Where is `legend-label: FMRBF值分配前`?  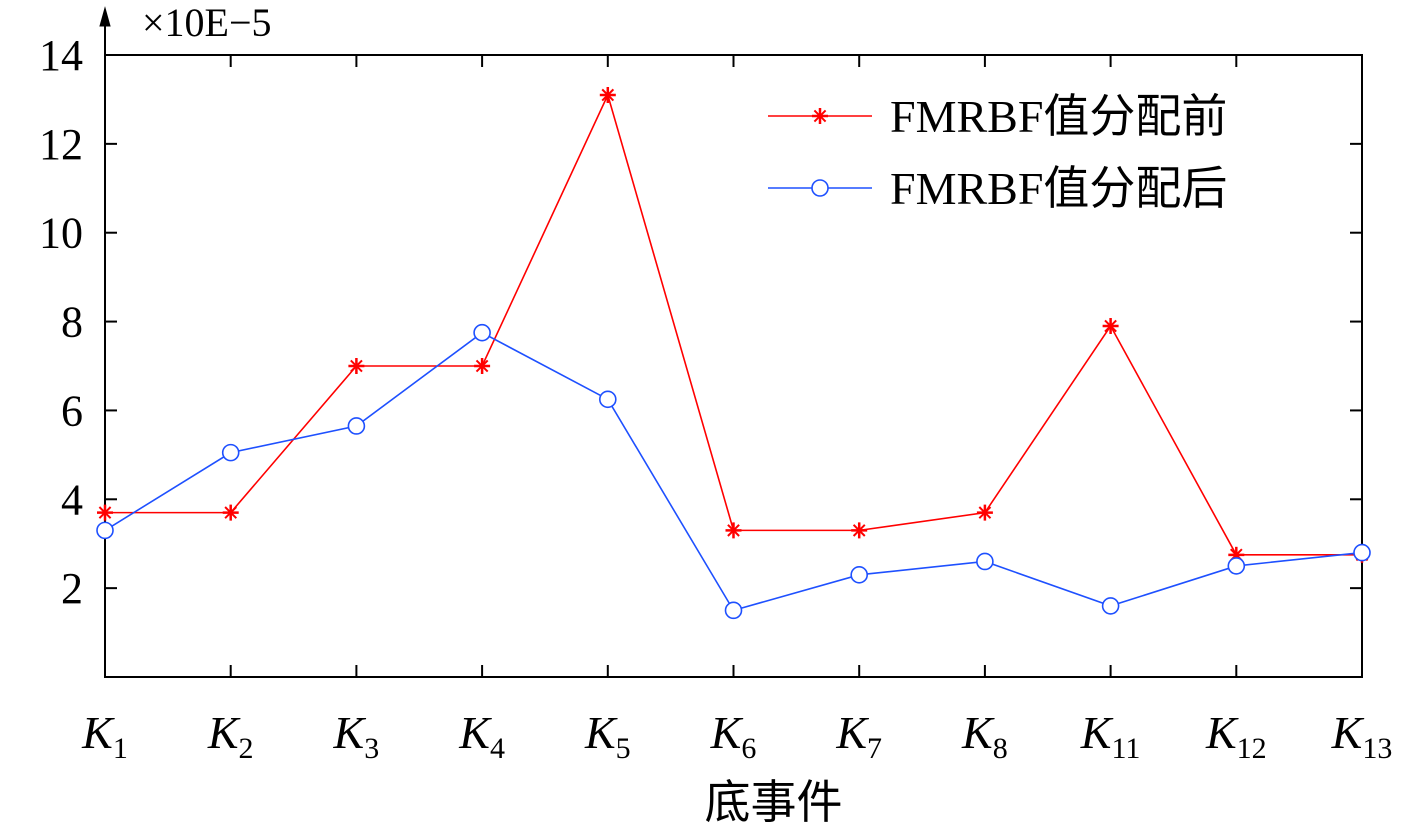
legend-label: FMRBF值分配前 is located at coordinates (1058, 116).